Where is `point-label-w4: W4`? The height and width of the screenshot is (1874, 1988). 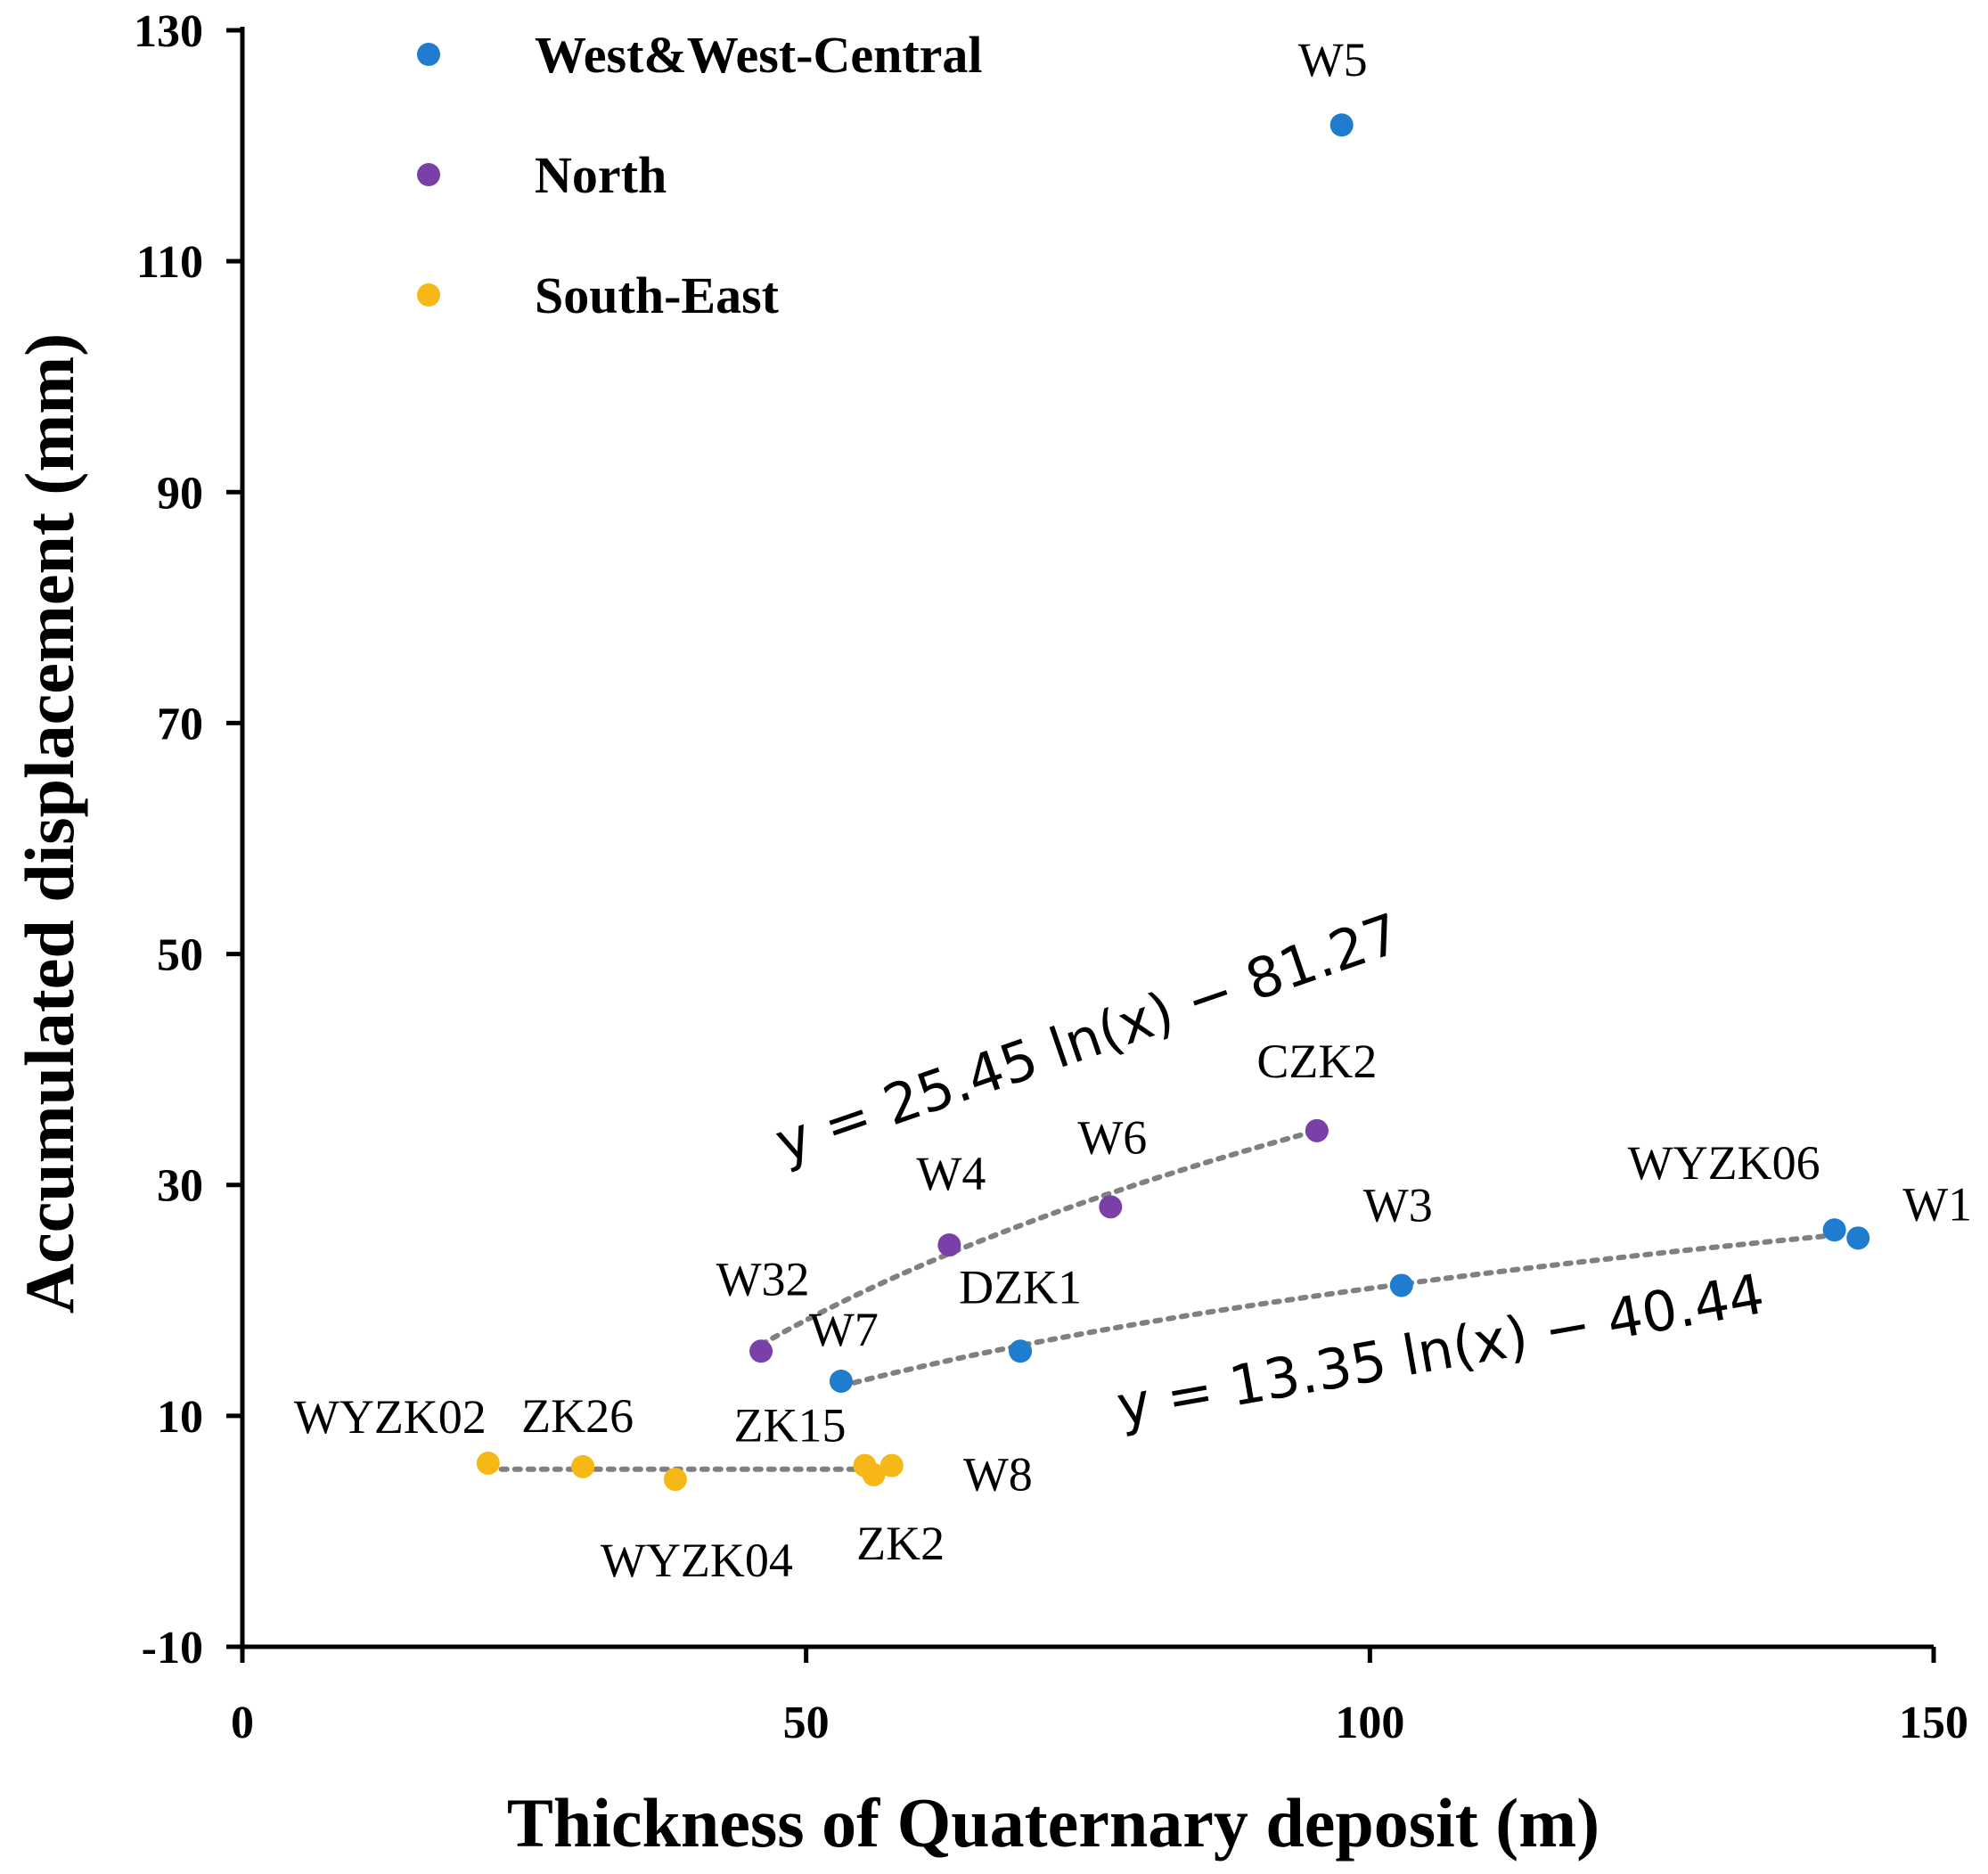 point-label-w4: W4 is located at coordinates (951, 1173).